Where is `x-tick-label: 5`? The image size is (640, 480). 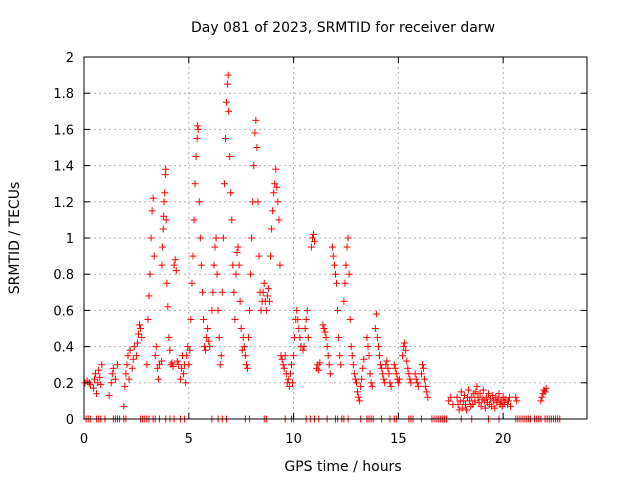 x-tick-label: 5 is located at coordinates (189, 439).